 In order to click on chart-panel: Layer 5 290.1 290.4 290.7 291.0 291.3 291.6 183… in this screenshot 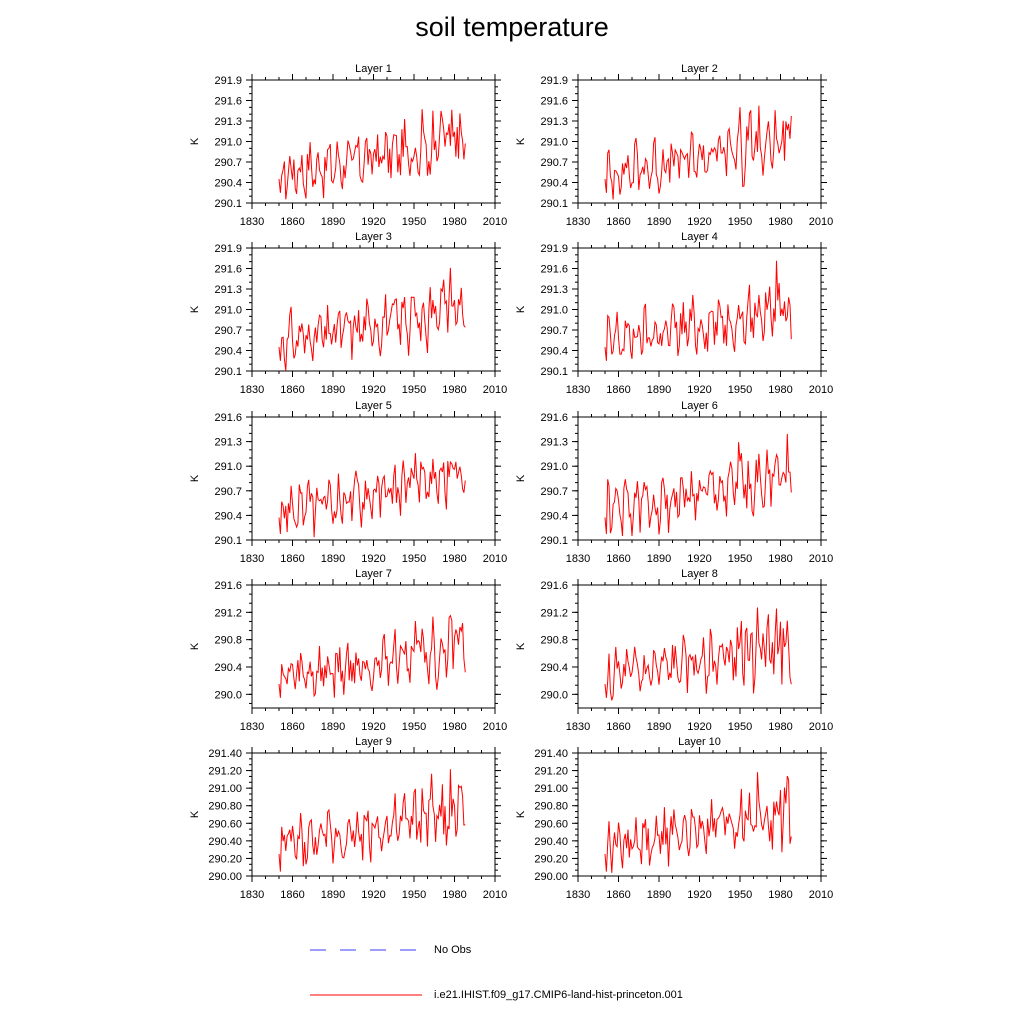, I will do `click(348, 482)`.